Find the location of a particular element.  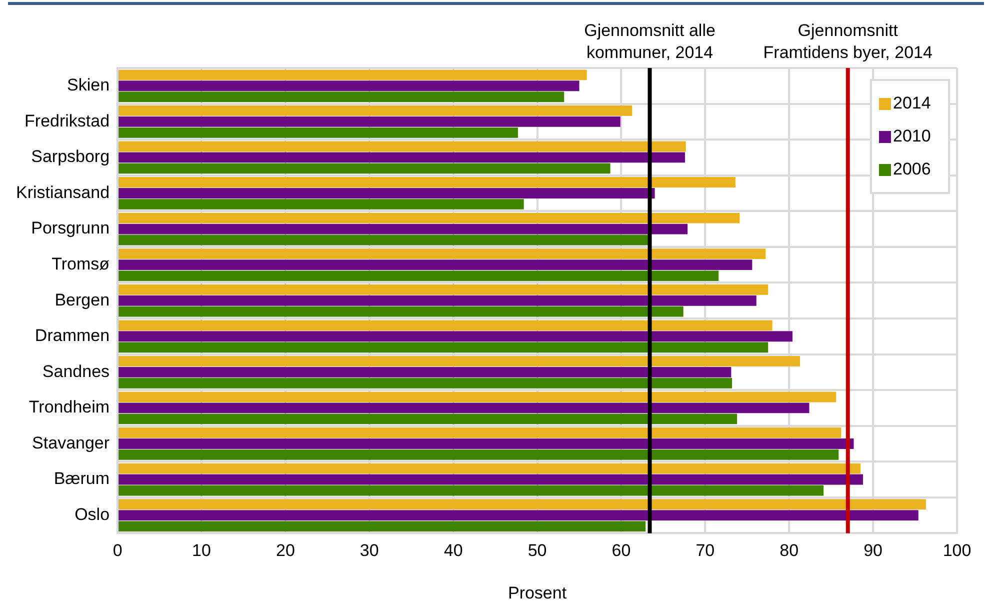

y-tick-label: Stavanger is located at coordinates (71, 442).